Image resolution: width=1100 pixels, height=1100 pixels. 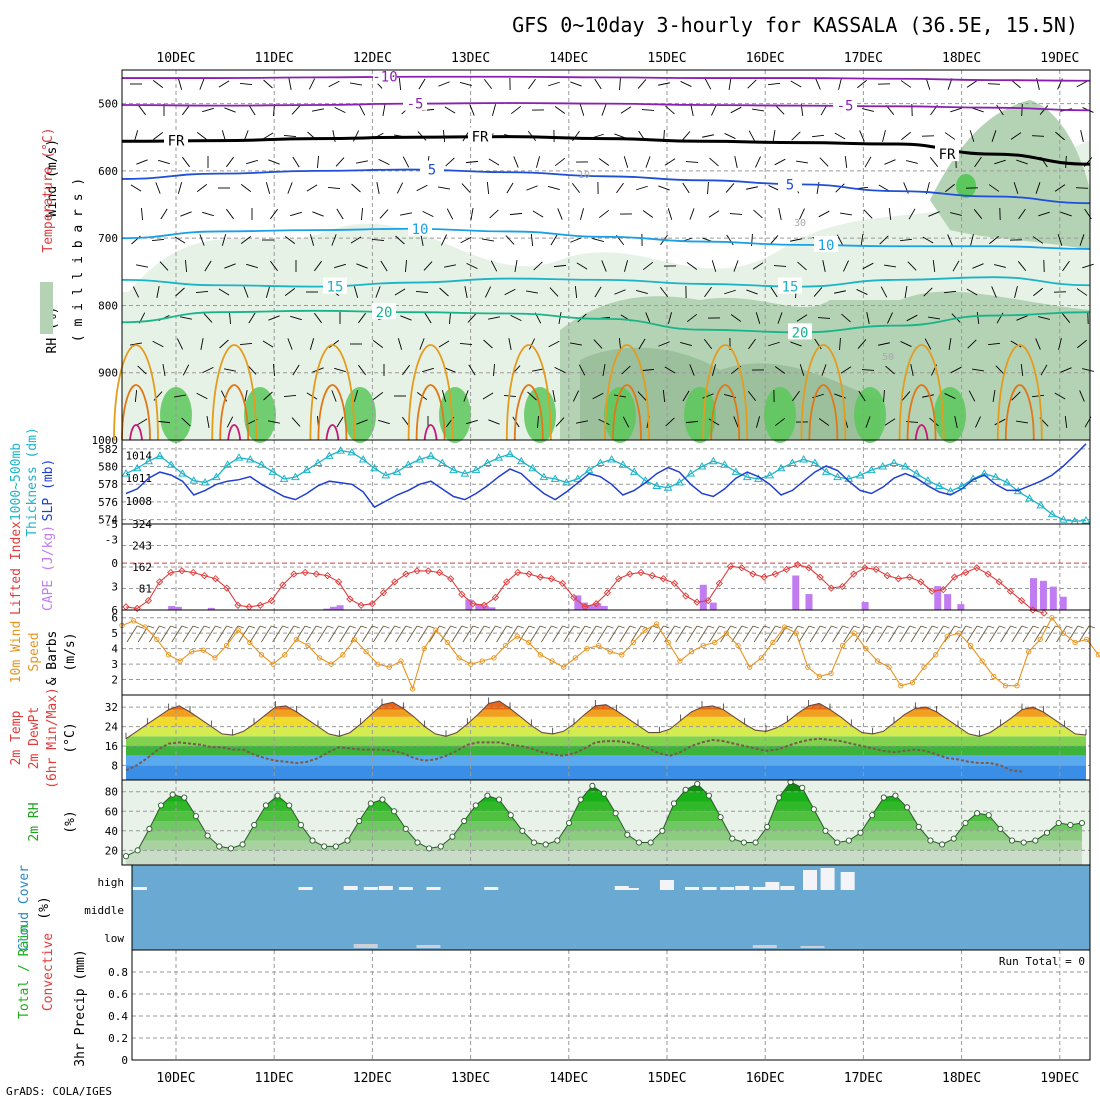 What do you see at coordinates (365, 946) in the screenshot?
I see `cloud-low-block` at bounding box center [365, 946].